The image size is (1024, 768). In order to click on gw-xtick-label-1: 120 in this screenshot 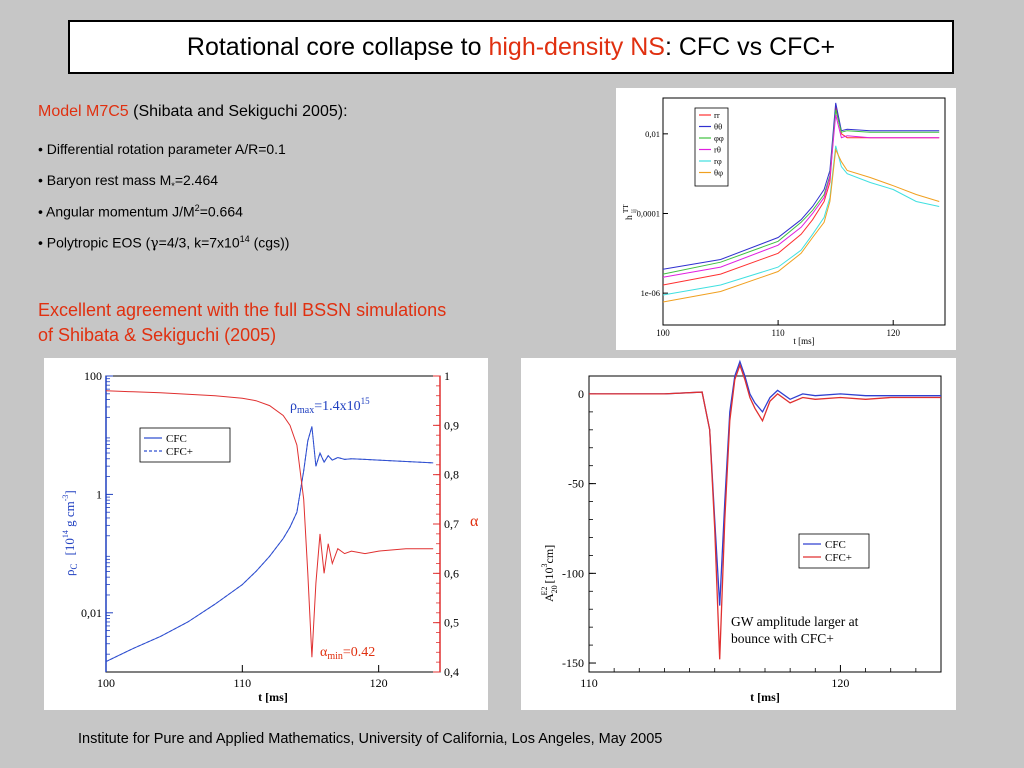, I will do `click(840, 683)`.